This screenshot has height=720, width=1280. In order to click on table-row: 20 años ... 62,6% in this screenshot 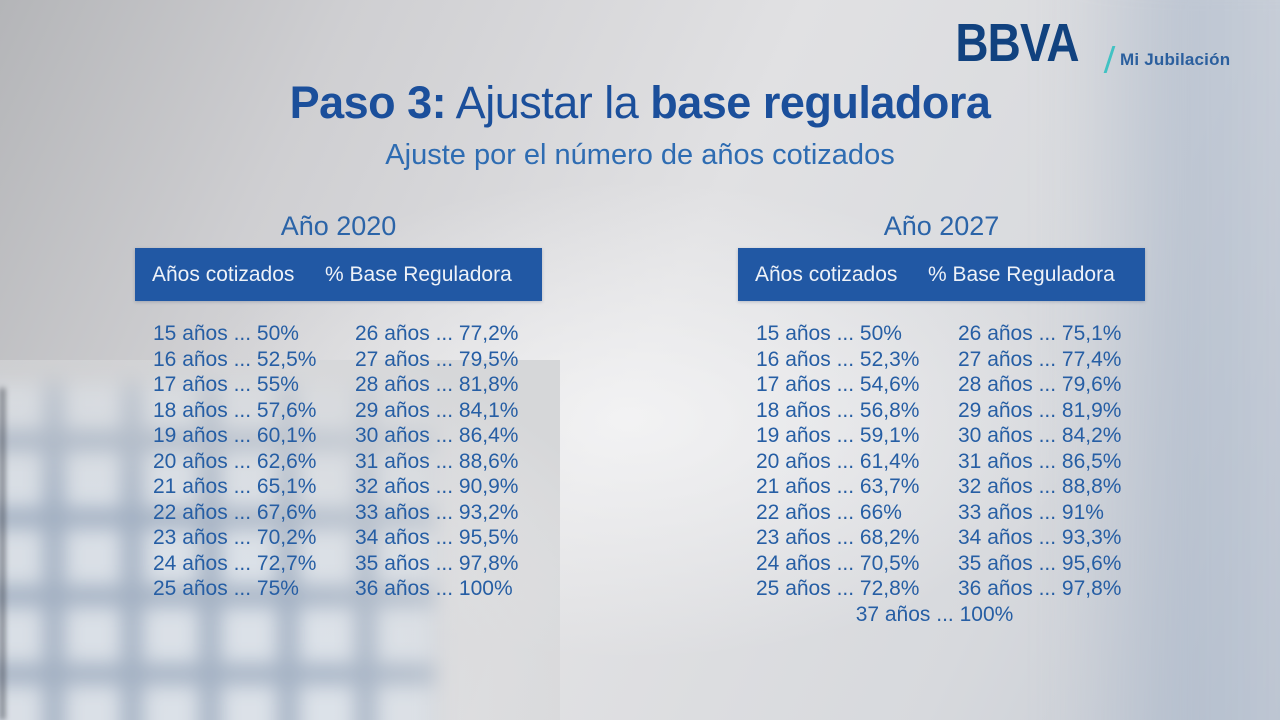, I will do `click(235, 461)`.